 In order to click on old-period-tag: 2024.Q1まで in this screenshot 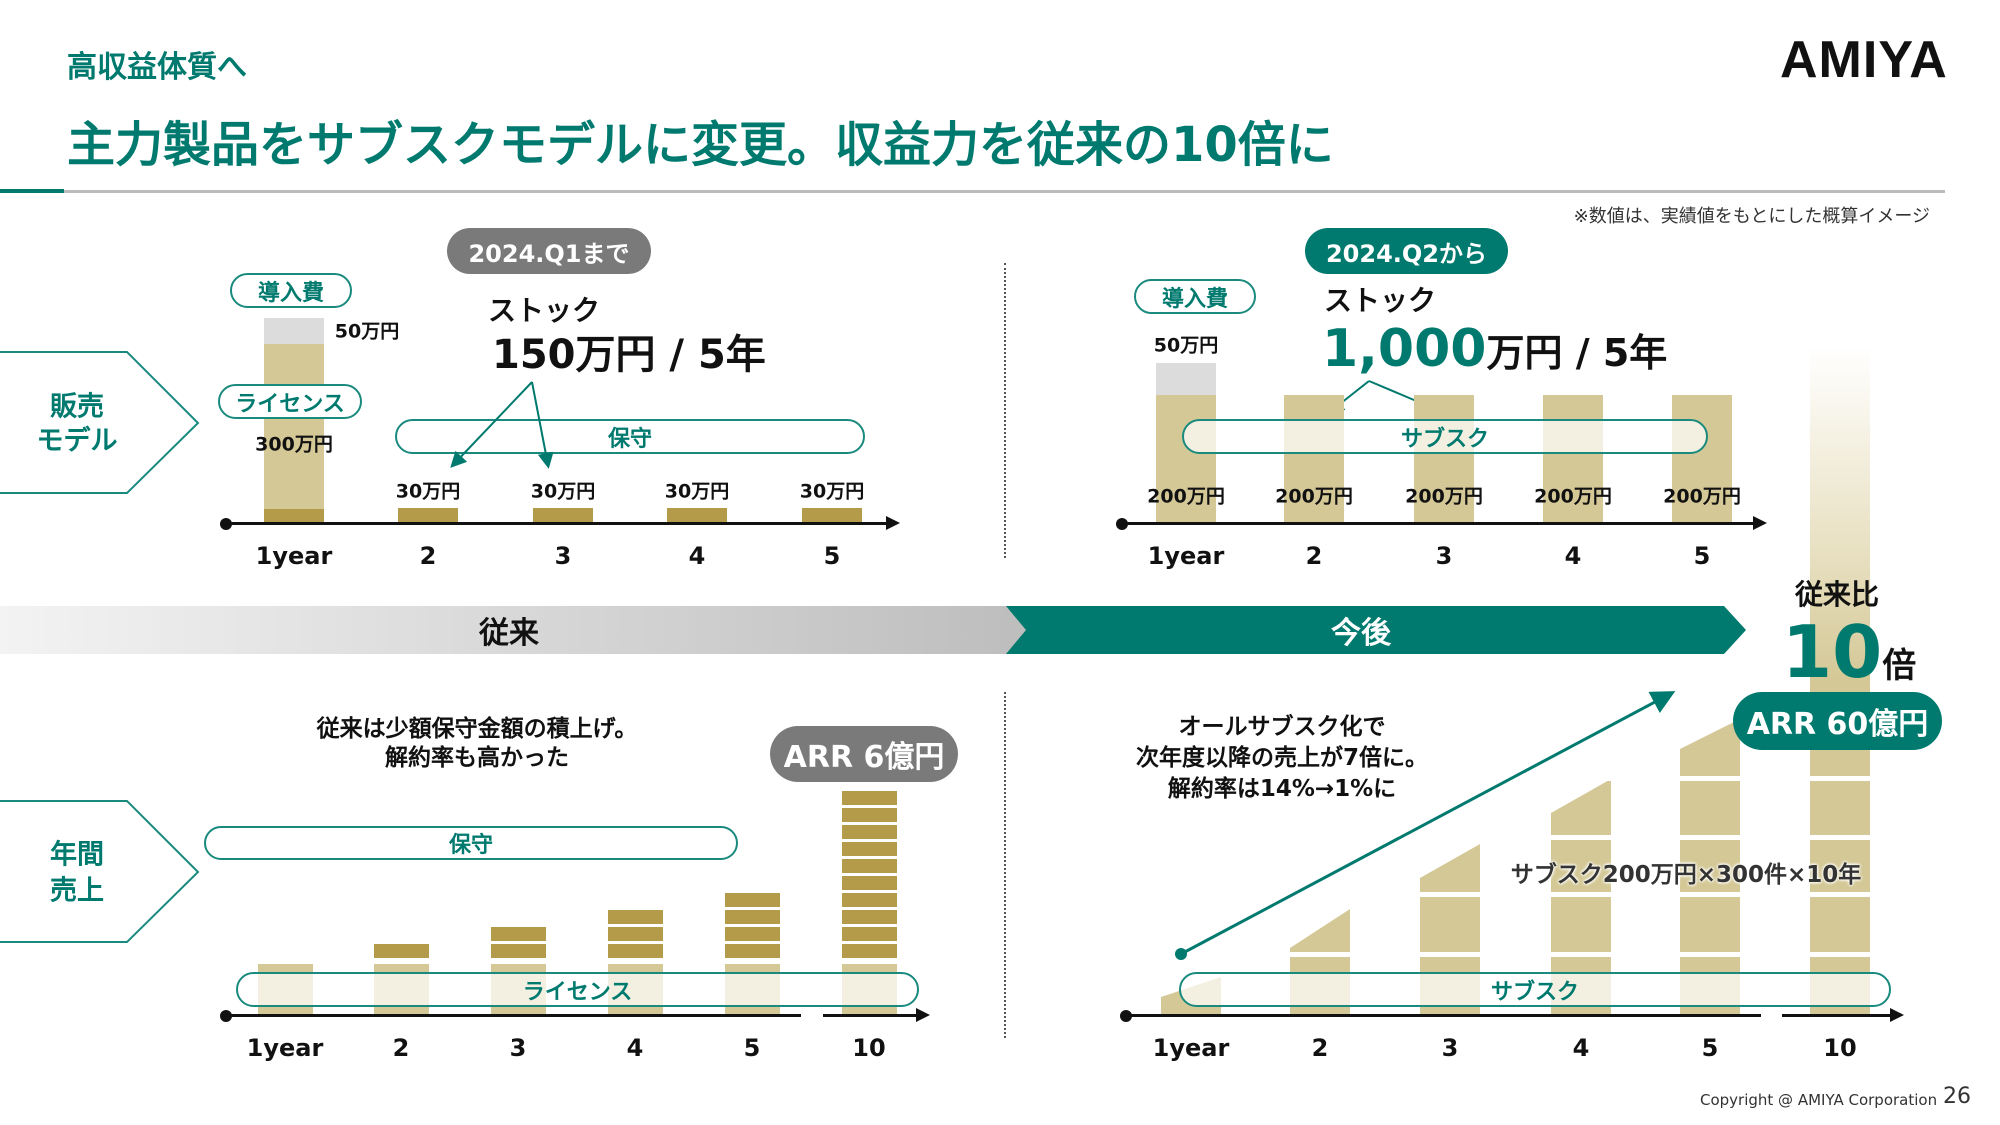, I will do `click(549, 251)`.